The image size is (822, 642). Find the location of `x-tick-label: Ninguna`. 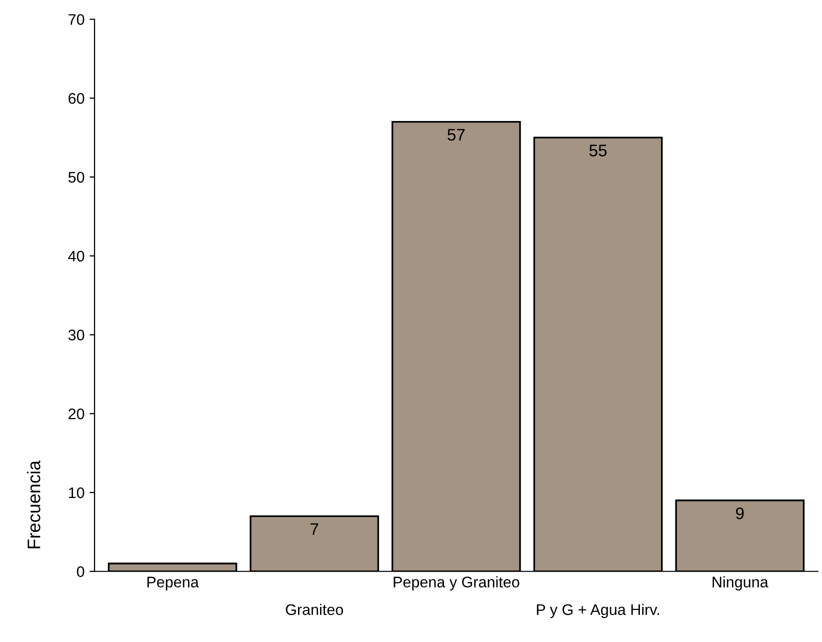

x-tick-label: Ninguna is located at coordinates (740, 583).